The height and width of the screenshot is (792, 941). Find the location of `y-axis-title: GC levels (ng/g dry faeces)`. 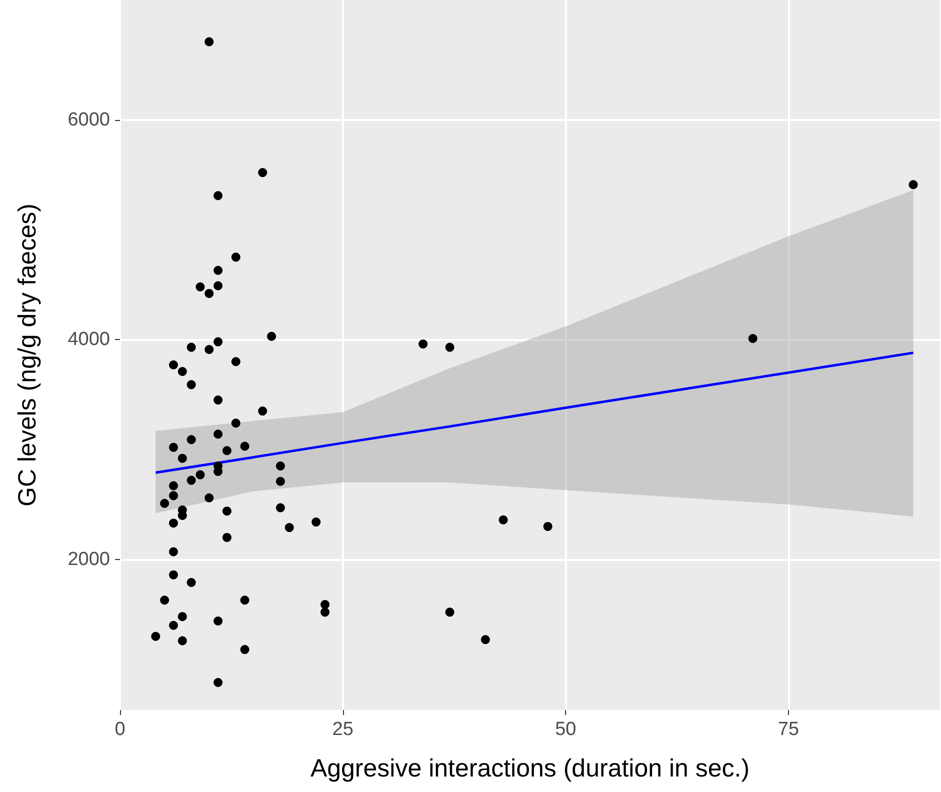

y-axis-title: GC levels (ng/g dry faeces) is located at coordinates (28, 355).